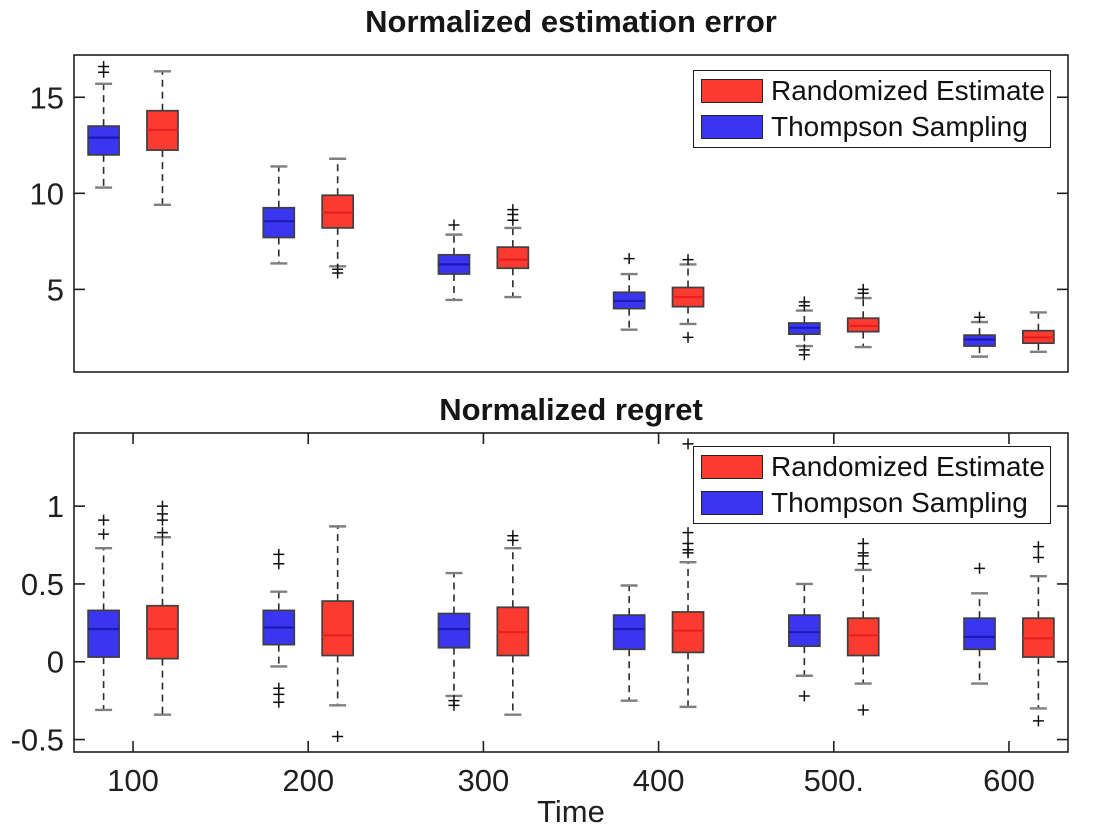  I want to click on x-axis-label: Time, so click(571, 811).